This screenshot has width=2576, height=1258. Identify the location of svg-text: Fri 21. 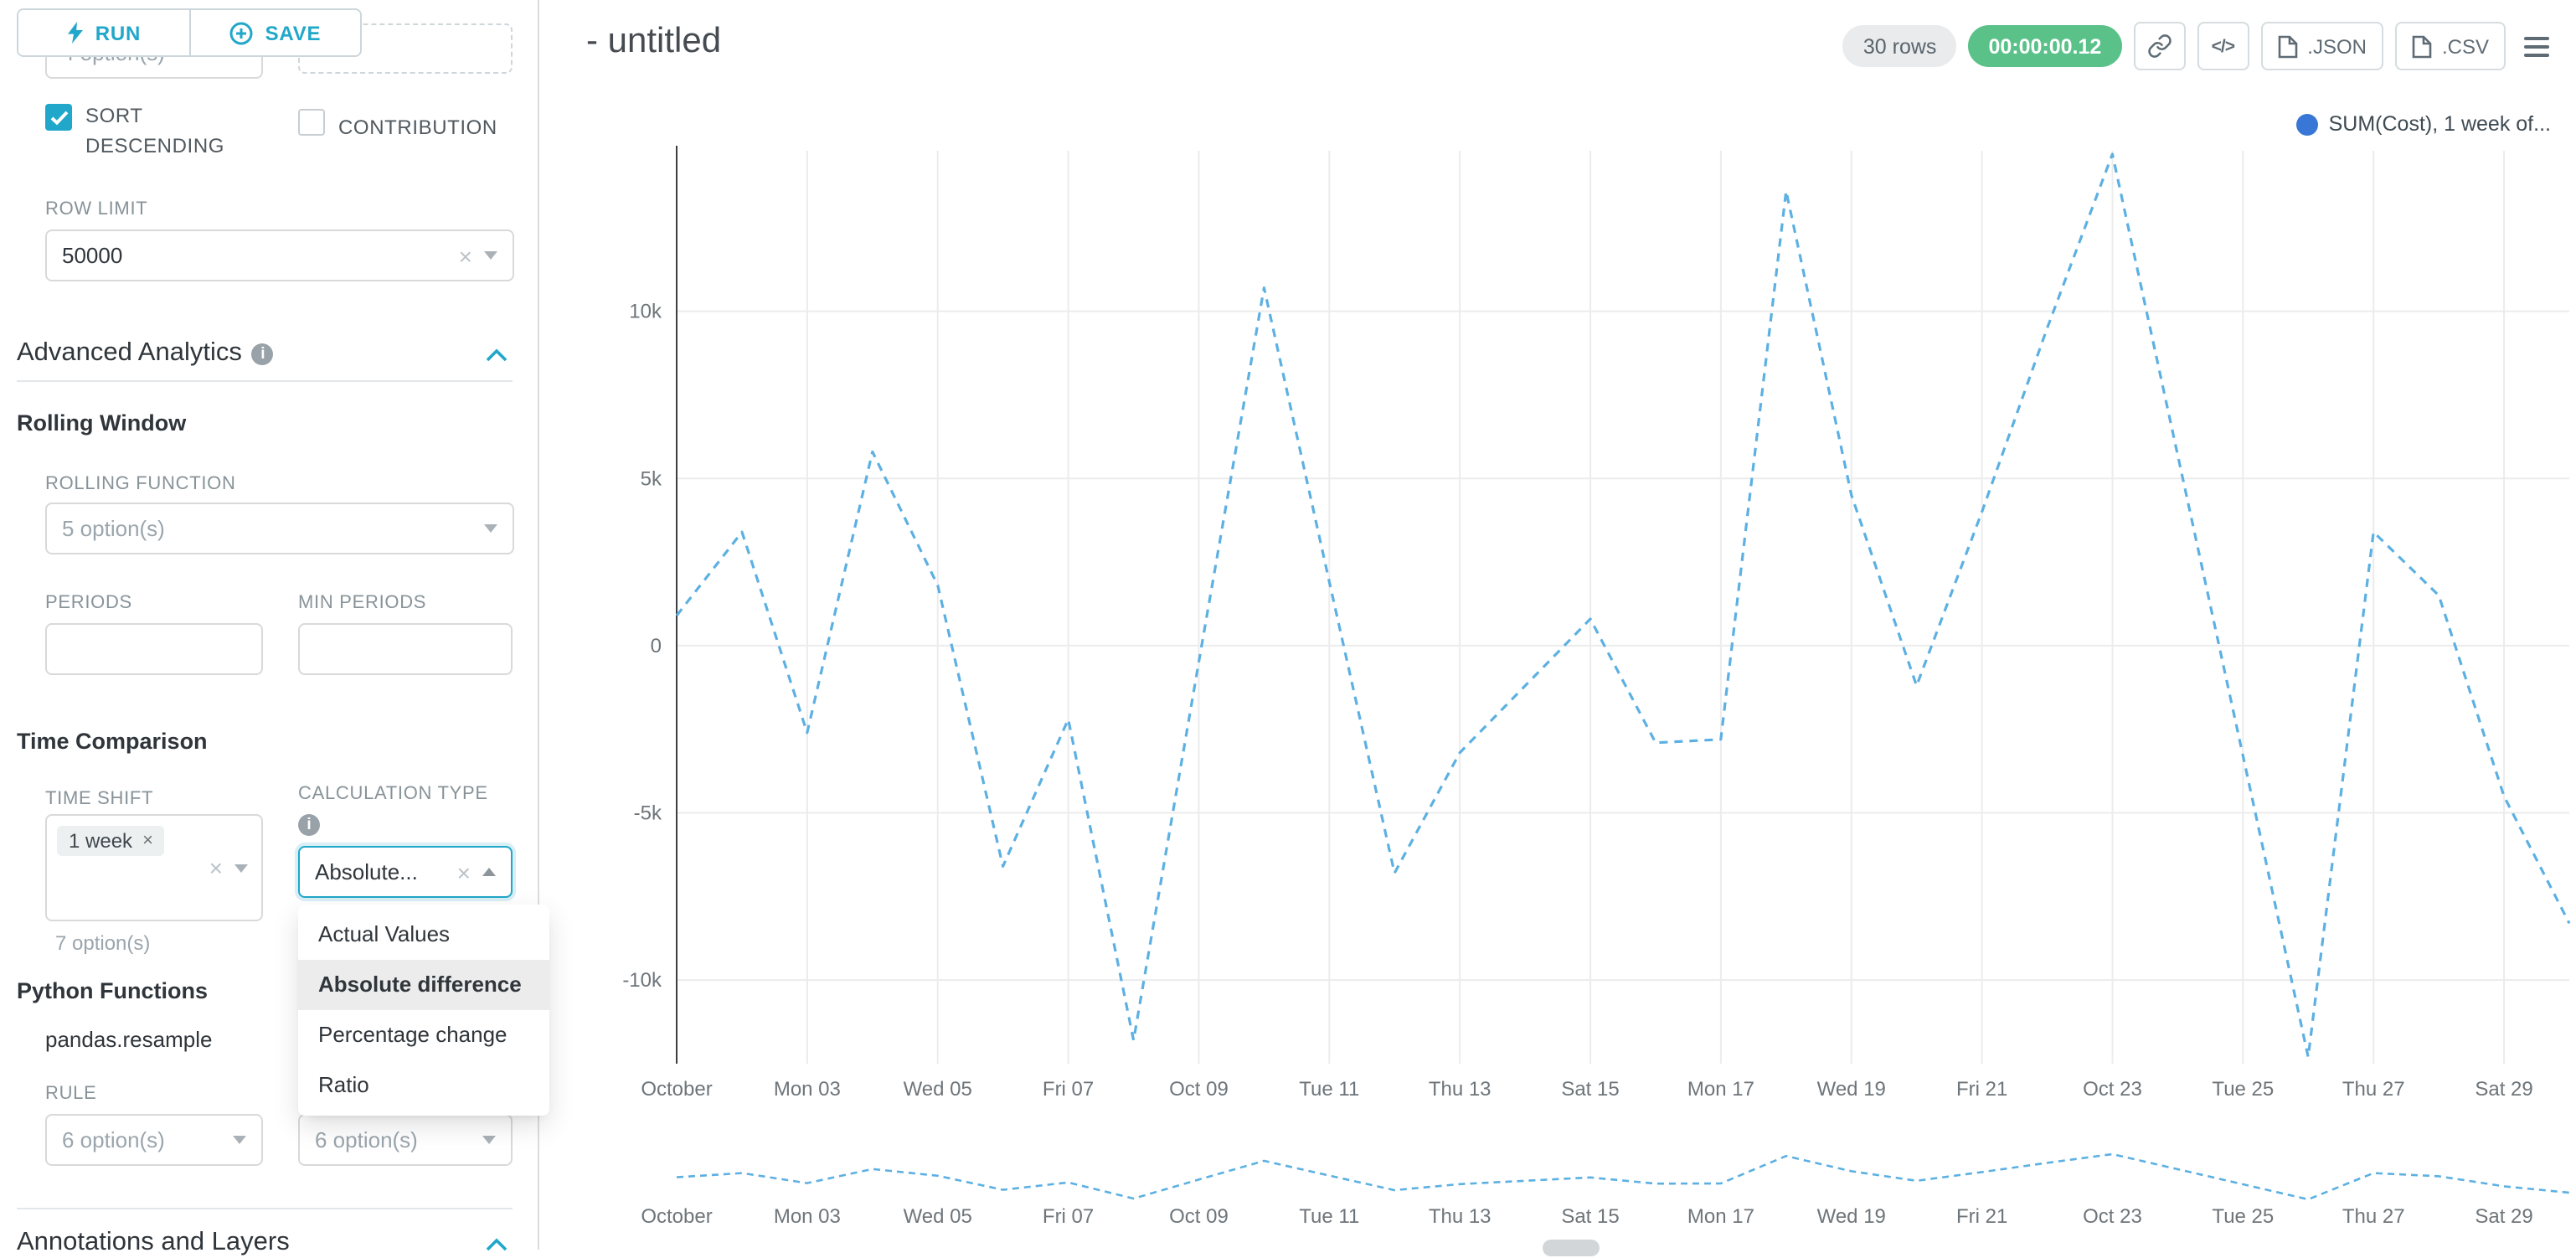
(1981, 1216).